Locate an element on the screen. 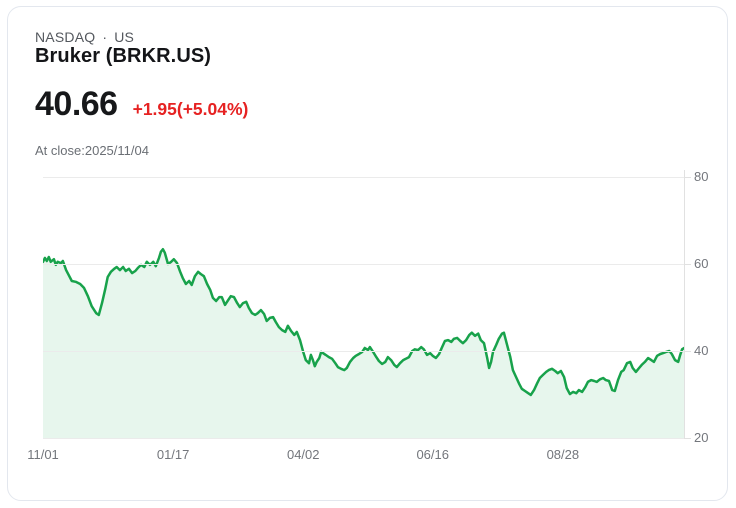 The width and height of the screenshot is (736, 508). company-name: Bruker (BRKR.US) is located at coordinates (123, 56).